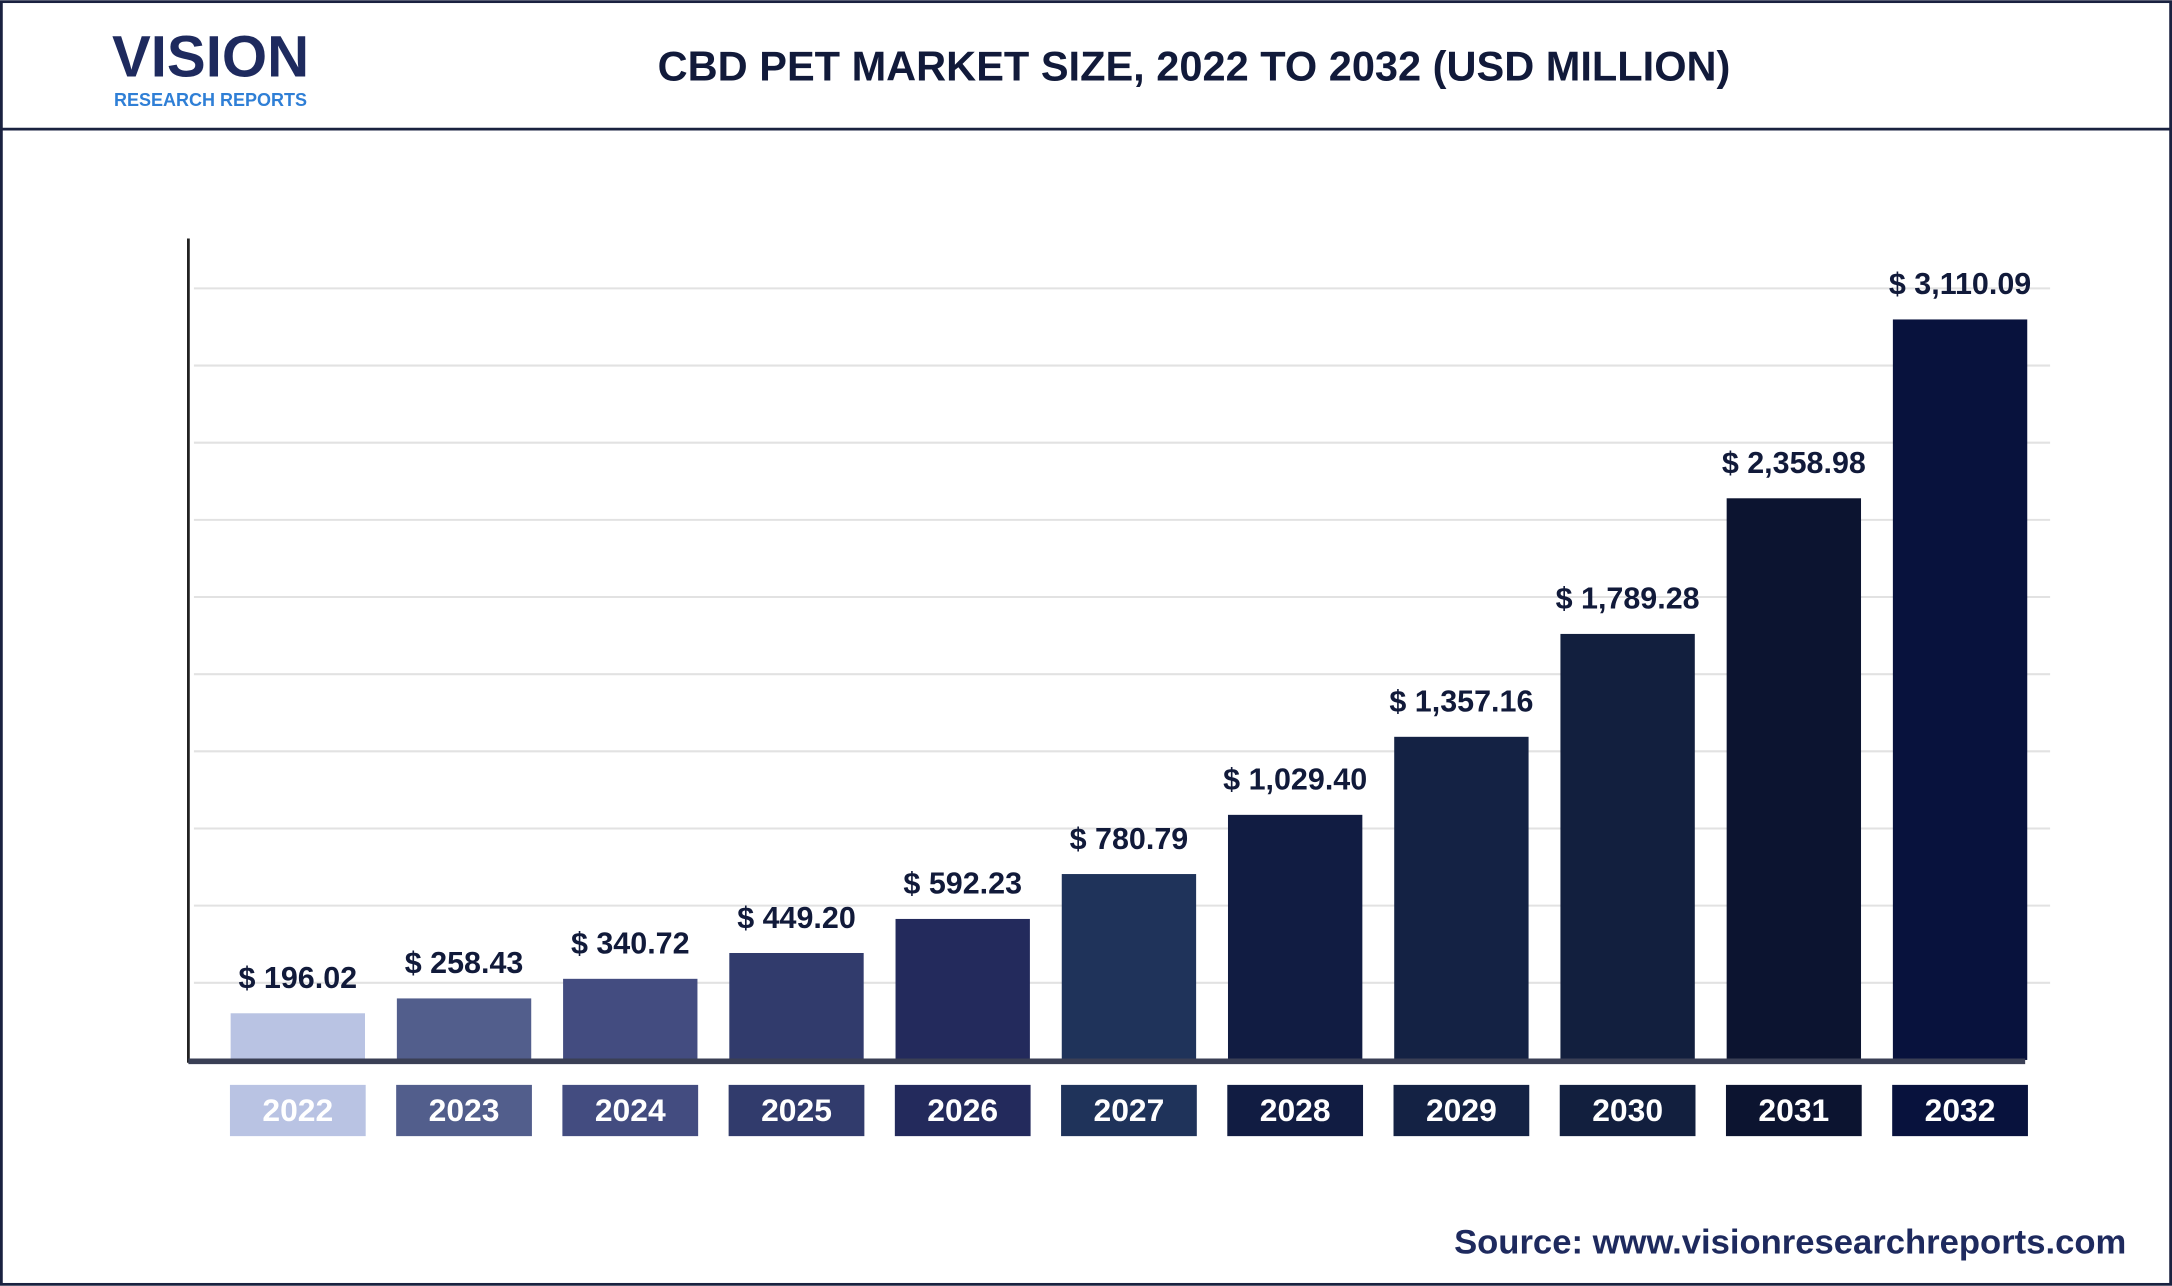 The width and height of the screenshot is (2172, 1286). I want to click on x-tick-label: 2022, so click(297, 1110).